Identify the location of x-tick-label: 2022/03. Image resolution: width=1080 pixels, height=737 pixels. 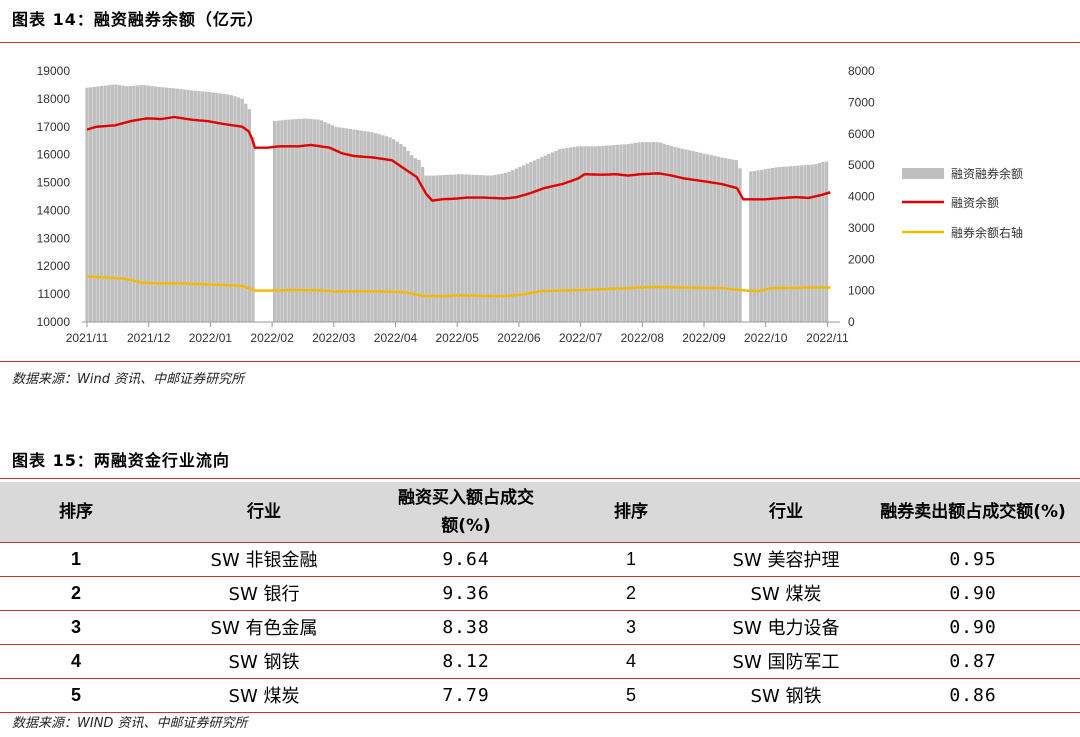
(334, 338).